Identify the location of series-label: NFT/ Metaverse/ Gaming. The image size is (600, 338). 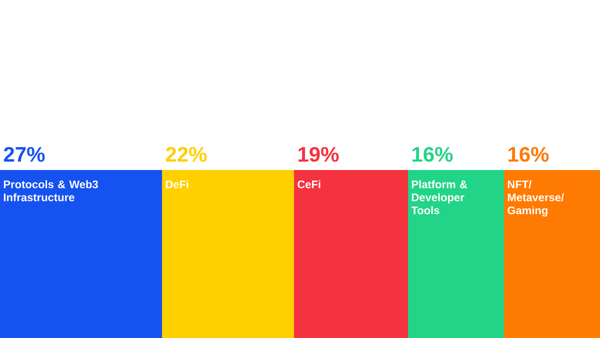
(536, 198).